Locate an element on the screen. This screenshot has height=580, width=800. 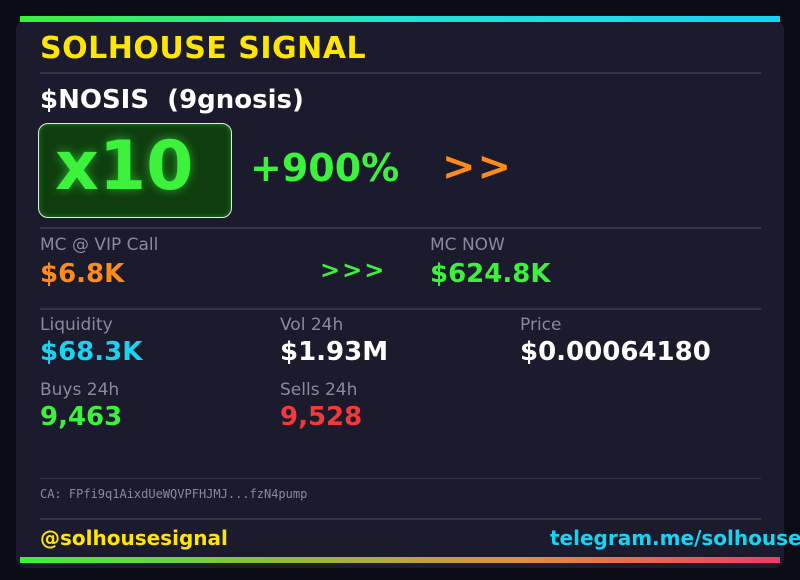
price-value: $0.00064180 is located at coordinates (615, 352).